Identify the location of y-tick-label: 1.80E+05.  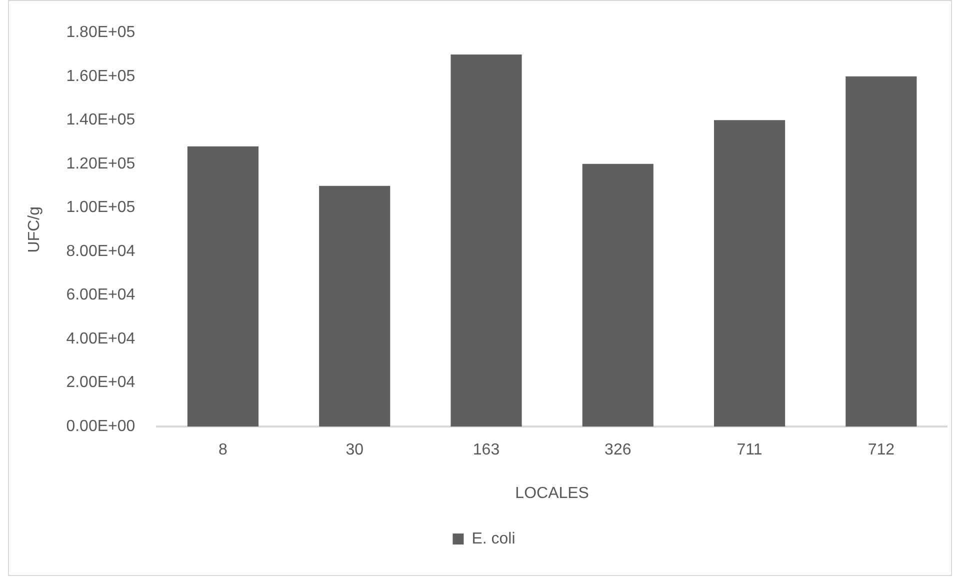
(101, 33).